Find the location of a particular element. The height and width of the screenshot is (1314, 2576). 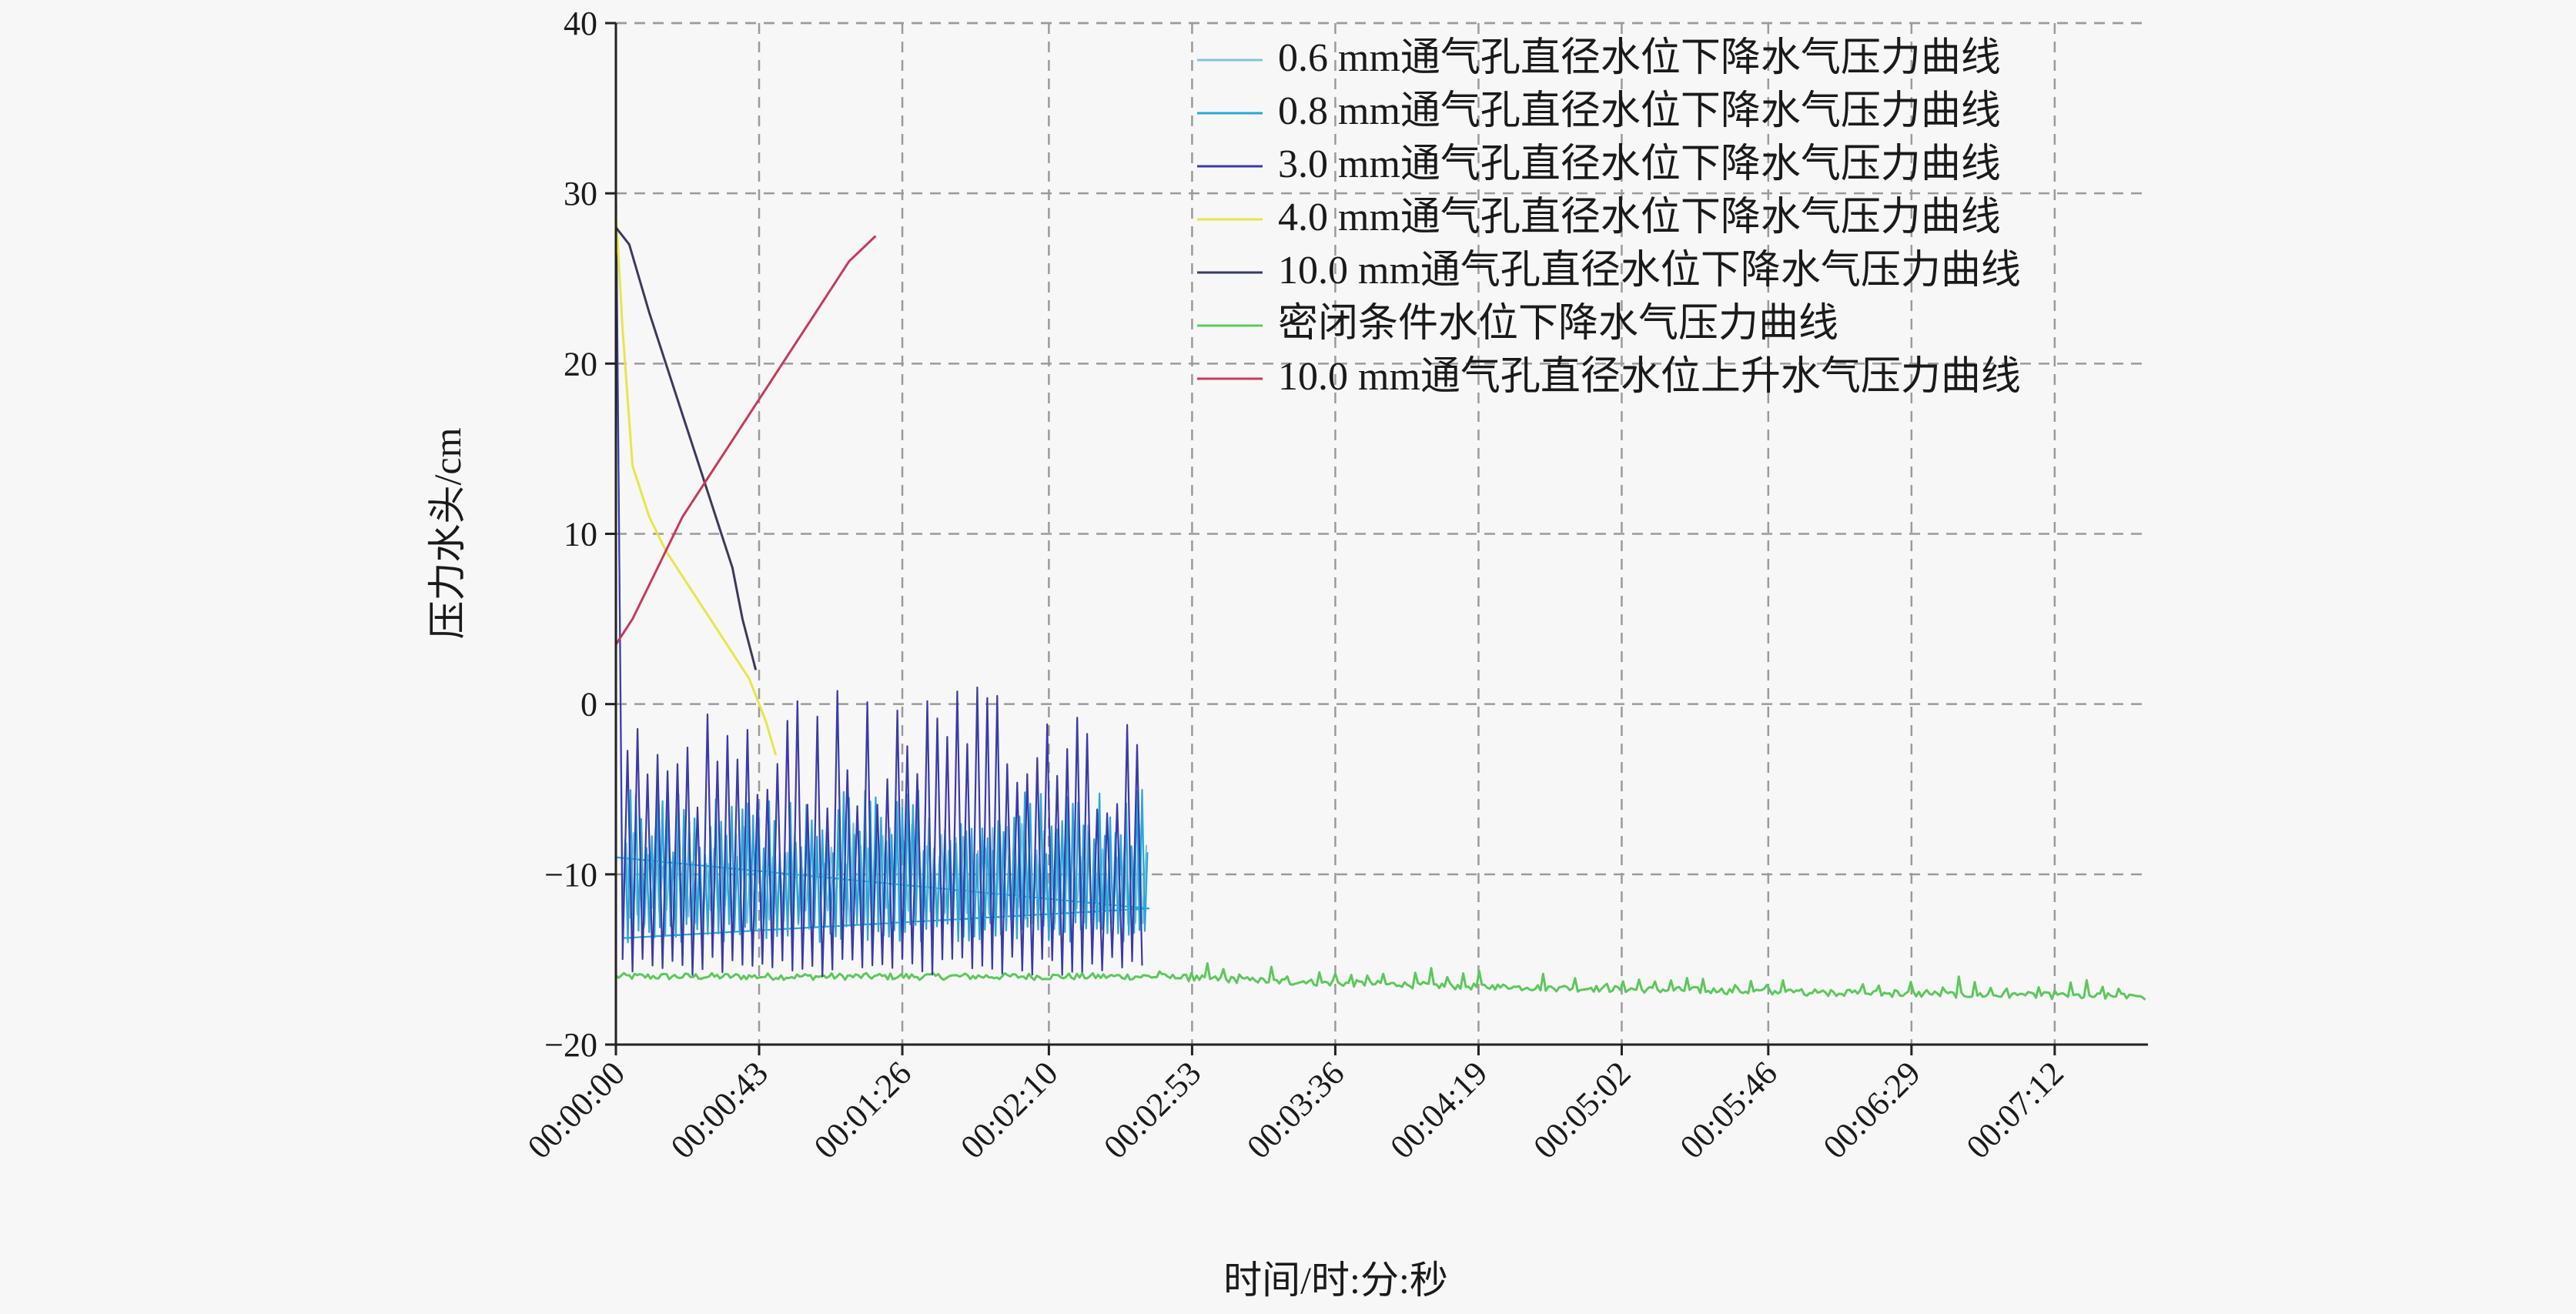

x-tick-label: 00:01:26 is located at coordinates (862, 1109).